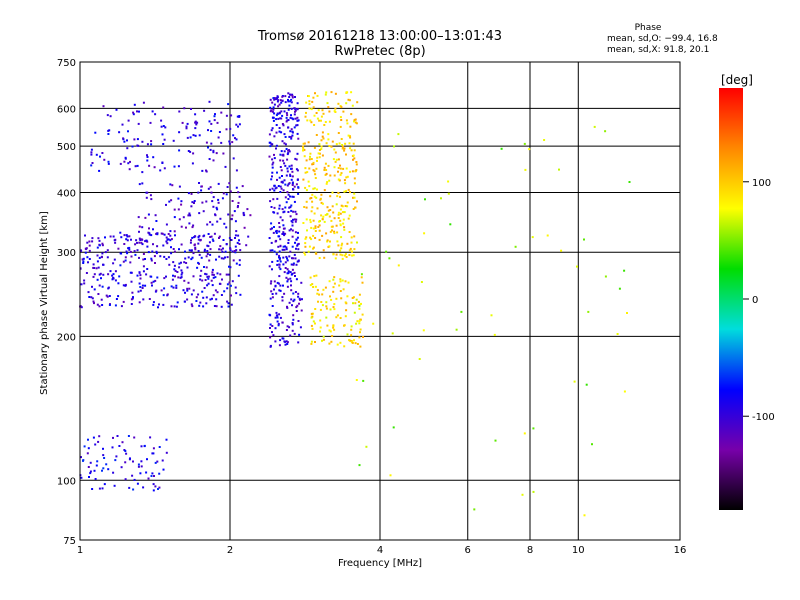 The image size is (800, 600). What do you see at coordinates (66, 337) in the screenshot?
I see `y-tick-label: 200` at bounding box center [66, 337].